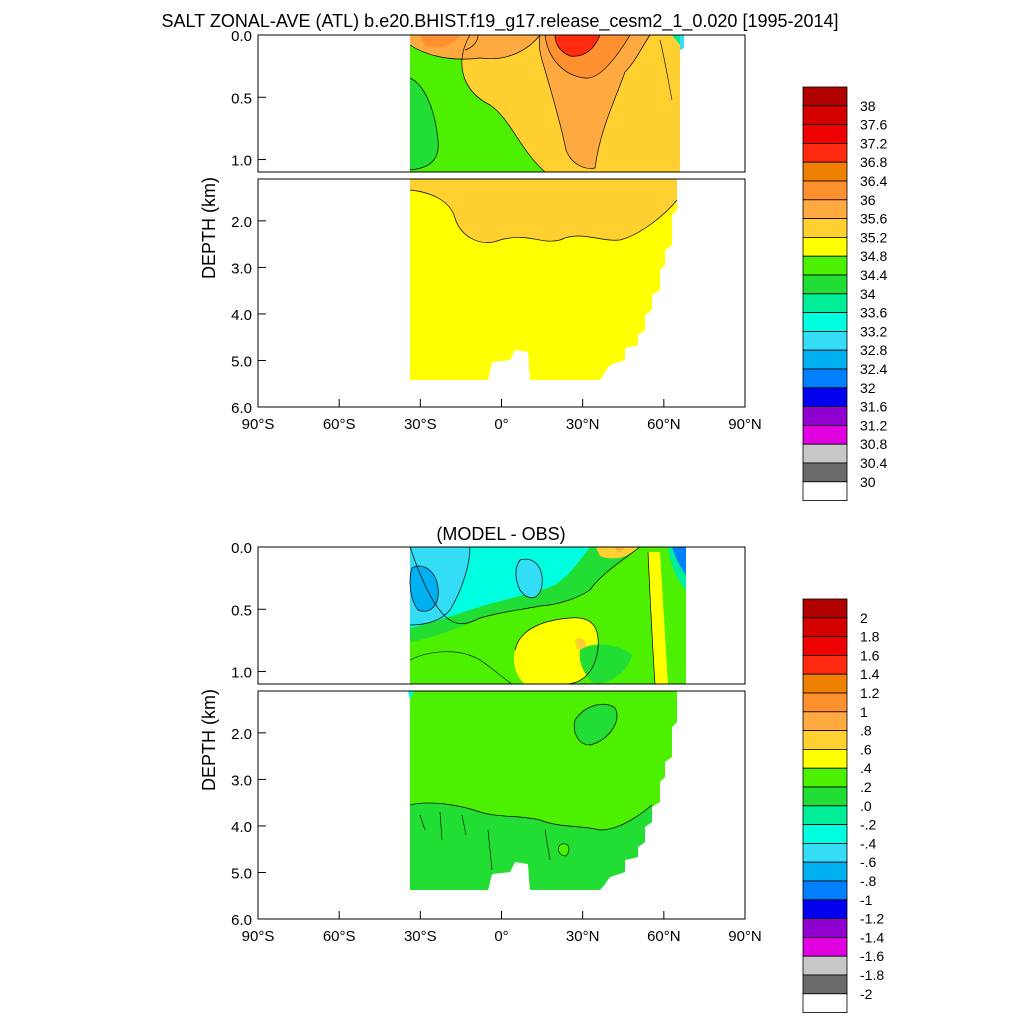 The image size is (1024, 1024). What do you see at coordinates (872, 937) in the screenshot?
I see `colorbar-label: -1.4` at bounding box center [872, 937].